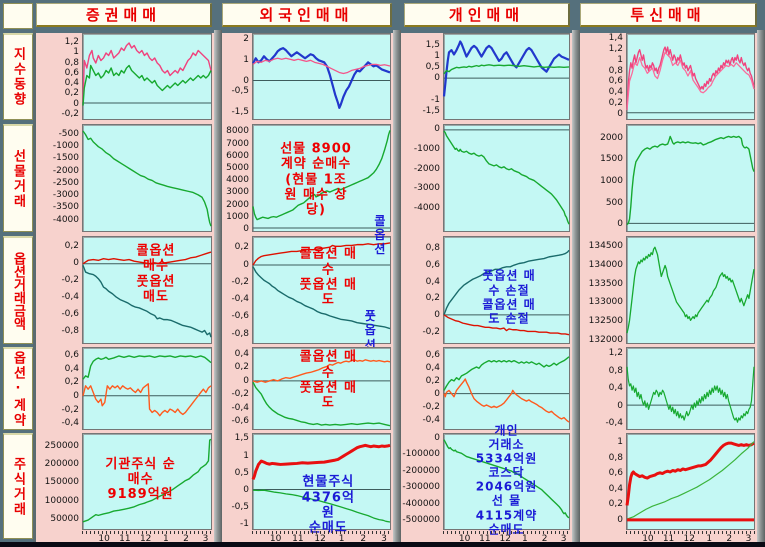 The width and height of the screenshot is (765, 547). I want to click on y-tick-label: -1, so click(244, 523).